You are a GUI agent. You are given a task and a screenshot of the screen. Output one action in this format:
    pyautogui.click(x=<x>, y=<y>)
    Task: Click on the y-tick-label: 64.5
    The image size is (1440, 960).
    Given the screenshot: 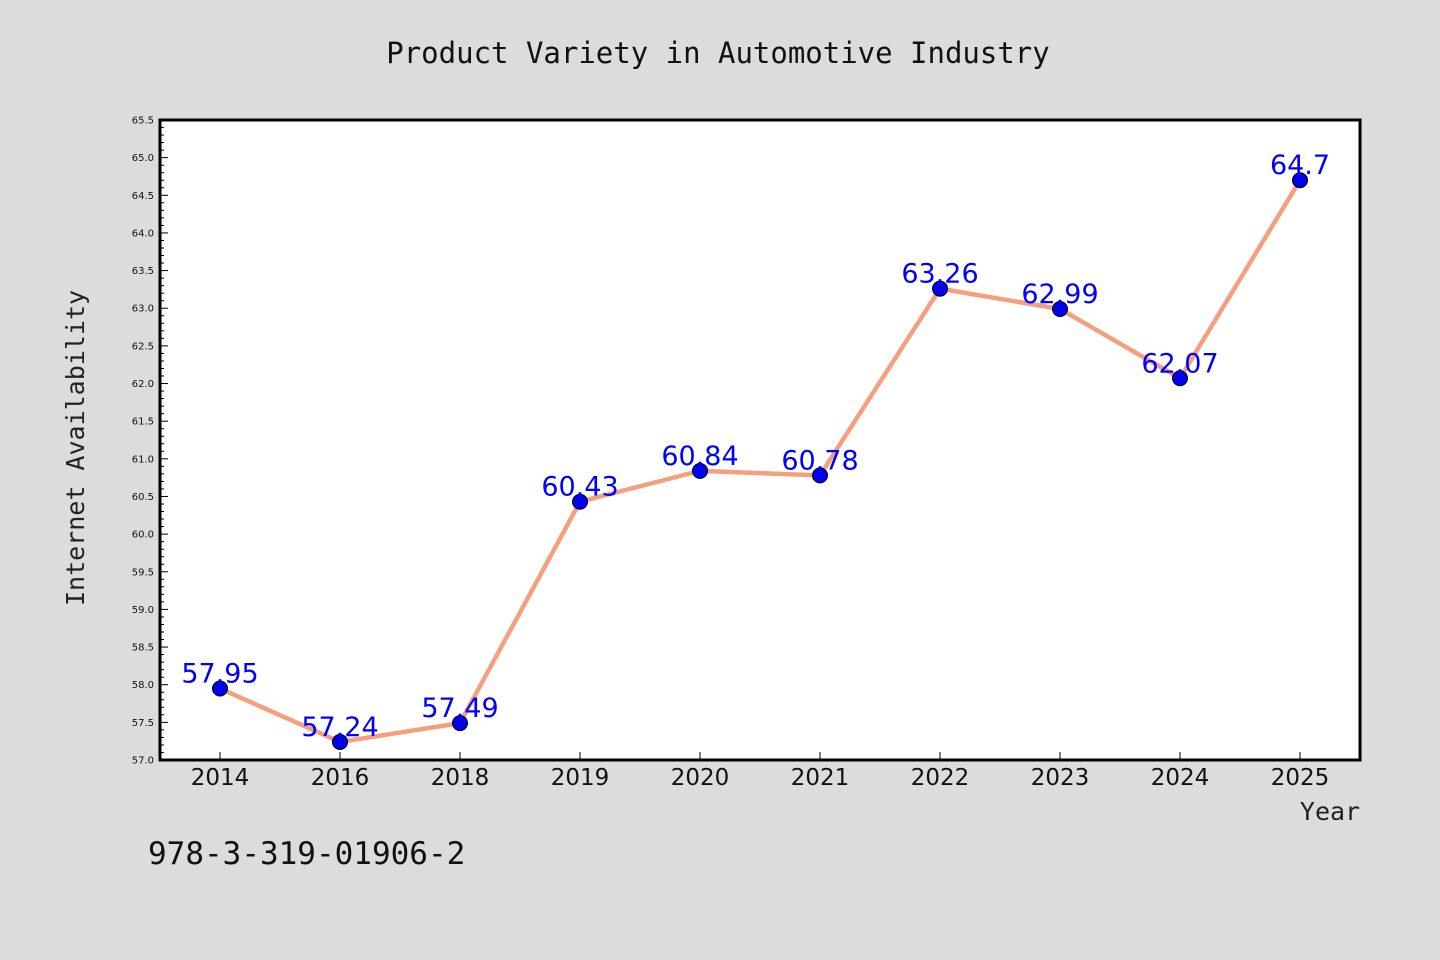 What is the action you would take?
    pyautogui.click(x=143, y=196)
    